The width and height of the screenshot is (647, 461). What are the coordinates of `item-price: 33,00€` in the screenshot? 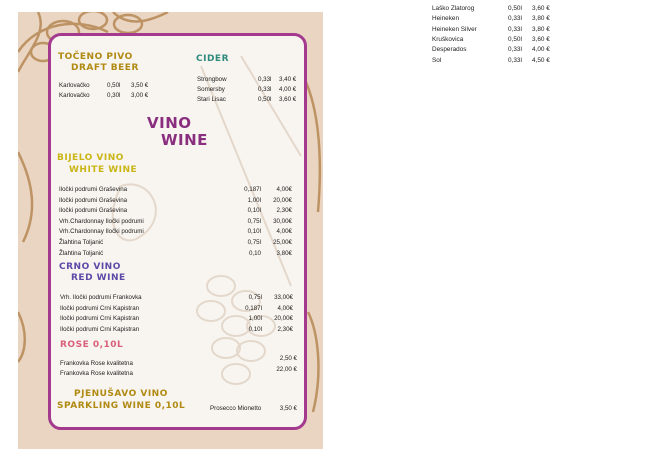 It's located at (283, 297).